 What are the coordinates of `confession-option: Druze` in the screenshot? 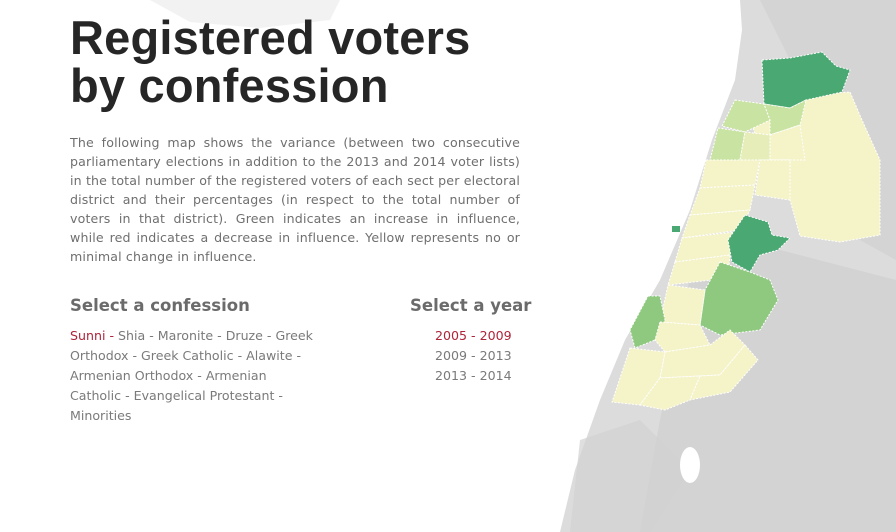 It's located at (244, 335).